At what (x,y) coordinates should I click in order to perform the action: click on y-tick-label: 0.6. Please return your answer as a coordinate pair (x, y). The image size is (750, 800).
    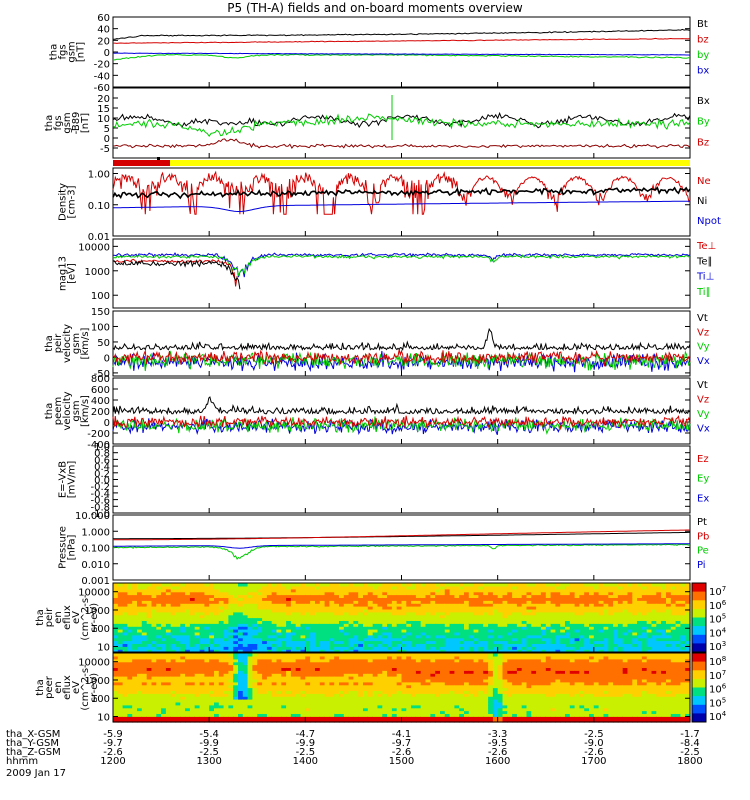
    Looking at the image, I should click on (102, 460).